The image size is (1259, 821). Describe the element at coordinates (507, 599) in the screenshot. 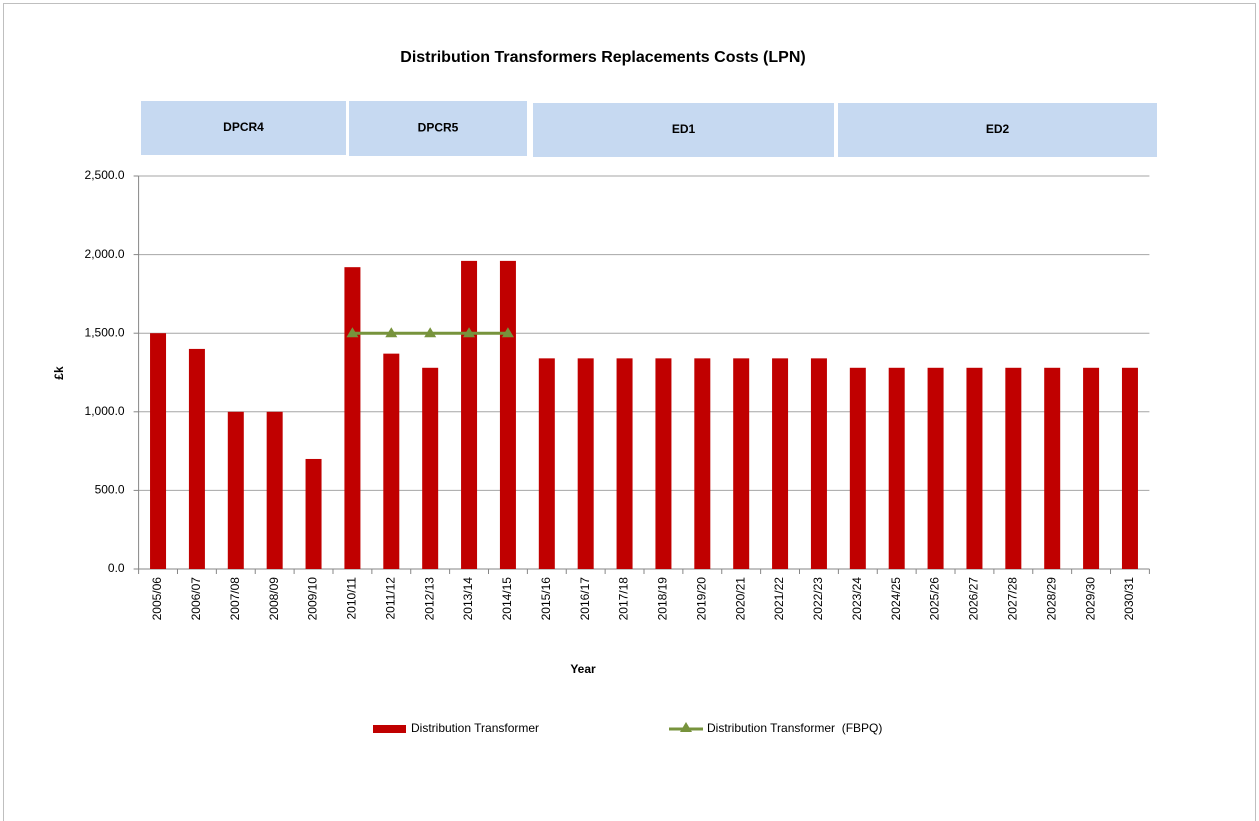

I see `x-tick-label: 2014/15` at that location.